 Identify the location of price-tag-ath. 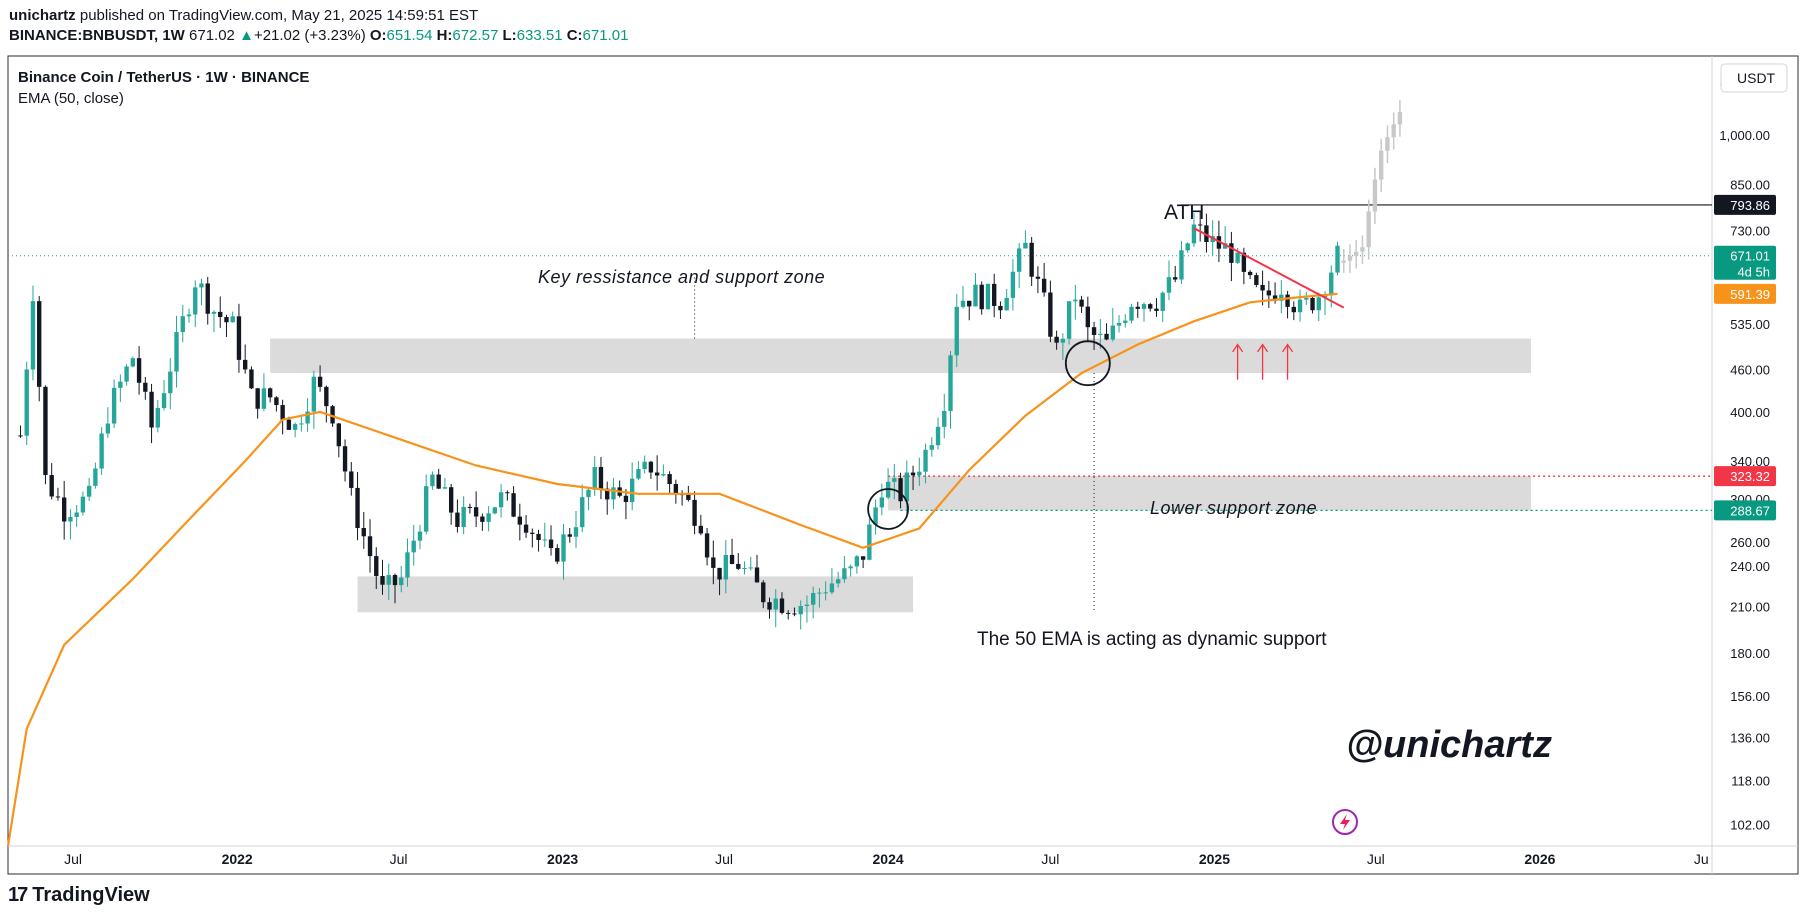
(1745, 204).